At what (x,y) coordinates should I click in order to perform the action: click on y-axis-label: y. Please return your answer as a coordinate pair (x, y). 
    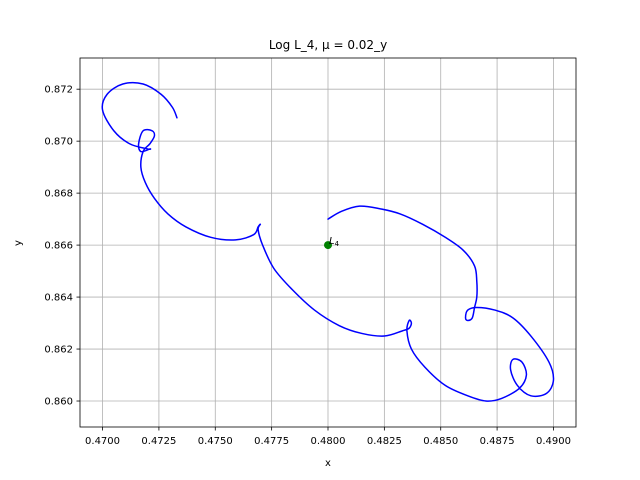
    Looking at the image, I should click on (18, 243).